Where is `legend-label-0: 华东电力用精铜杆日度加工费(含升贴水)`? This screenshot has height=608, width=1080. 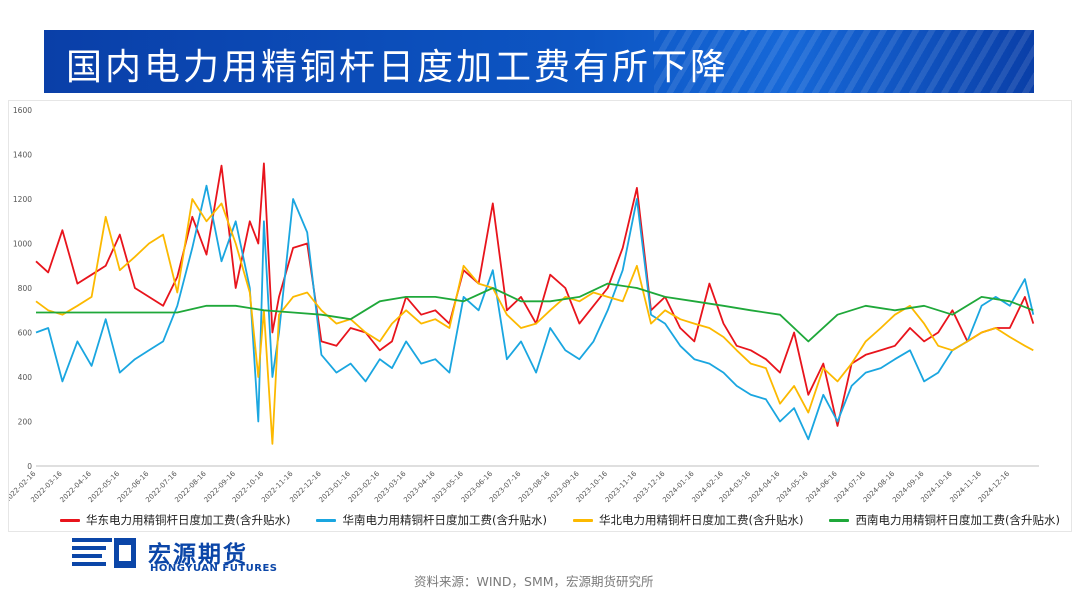
legend-label-0: 华东电力用精铜杆日度加工费(含升贴水) is located at coordinates (188, 520).